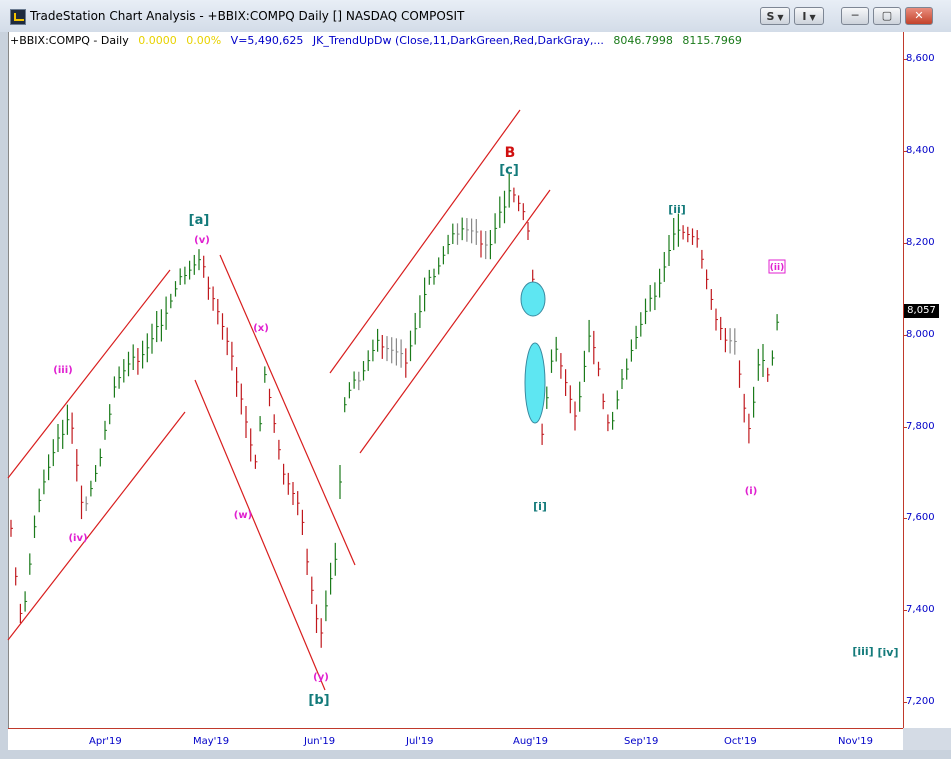 This screenshot has height=759, width=951. What do you see at coordinates (920, 701) in the screenshot?
I see `y-tick-label: 7,200` at bounding box center [920, 701].